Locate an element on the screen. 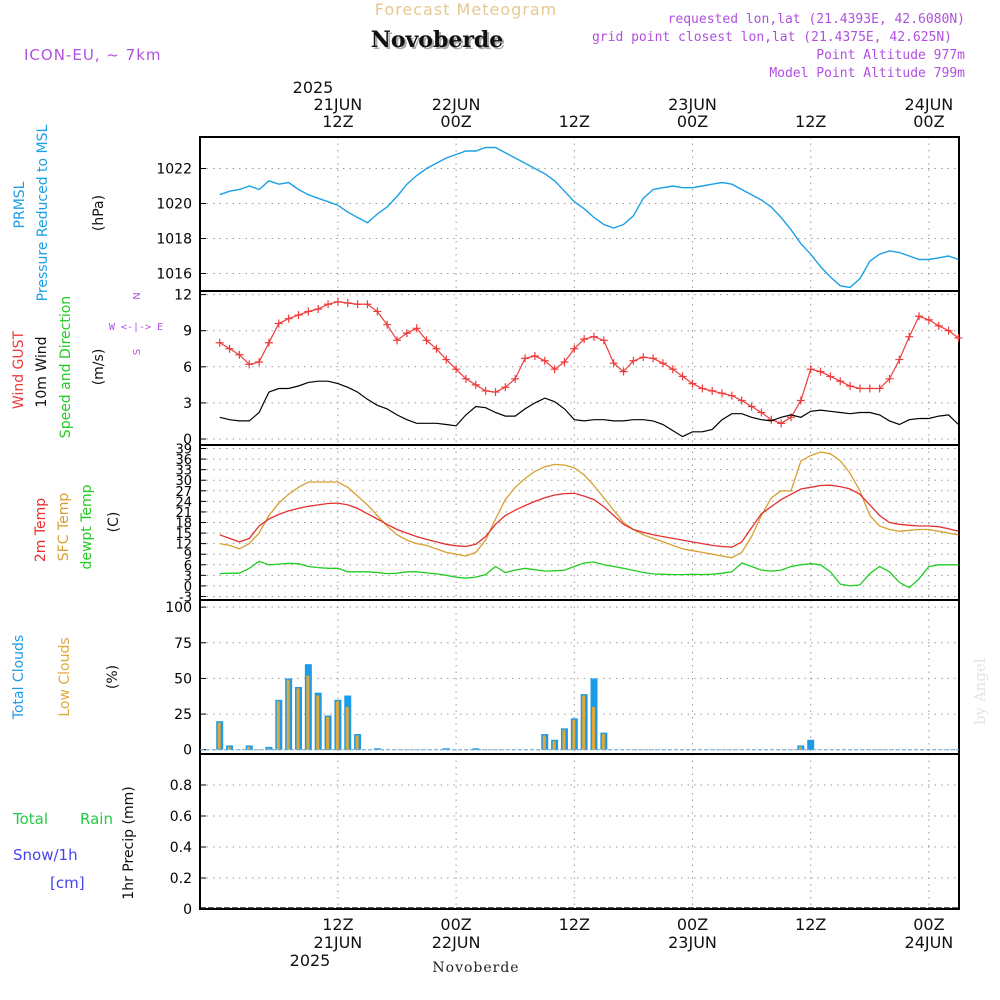 This screenshot has width=1000, height=1000. y-tick-label: 1020 is located at coordinates (174, 205).